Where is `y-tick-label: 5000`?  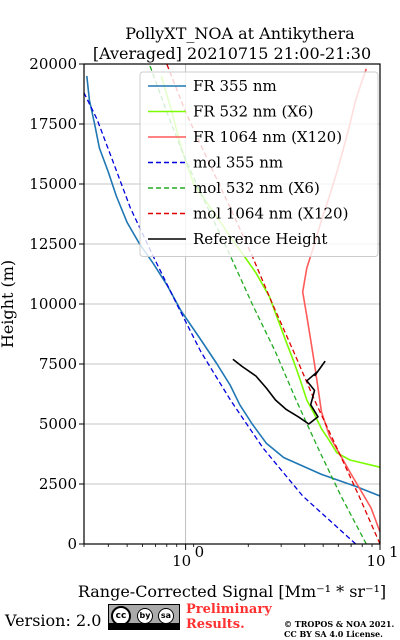 y-tick-label: 5000 is located at coordinates (58, 424).